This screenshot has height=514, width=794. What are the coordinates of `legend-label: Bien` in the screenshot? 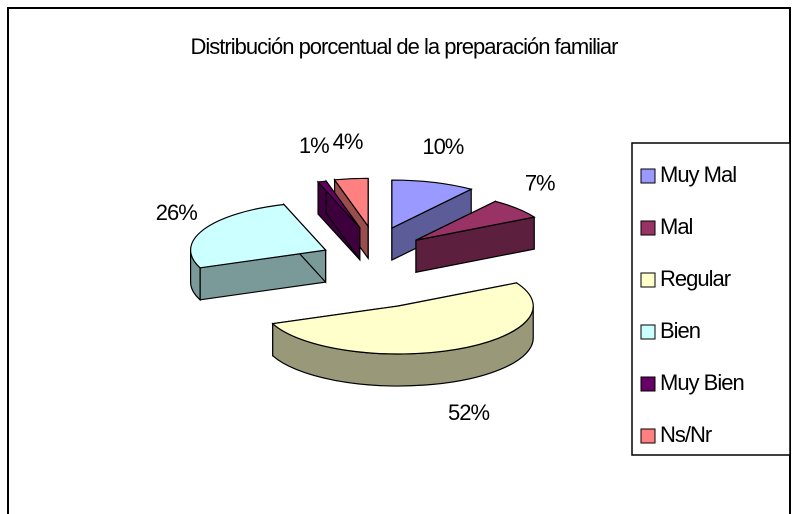 It's located at (680, 330).